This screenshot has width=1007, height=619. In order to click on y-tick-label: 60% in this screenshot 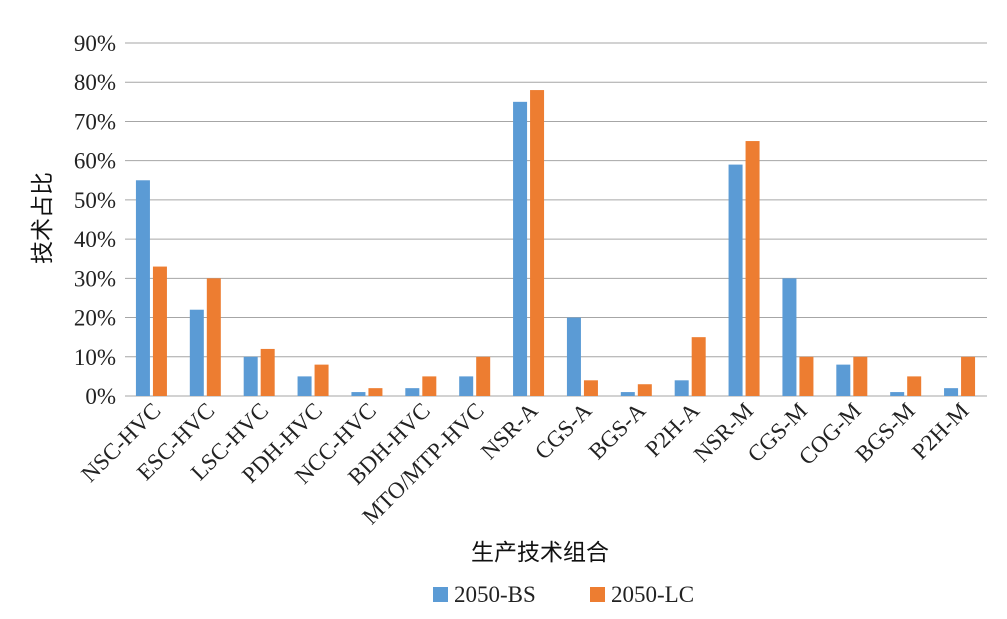, I will do `click(95, 161)`.